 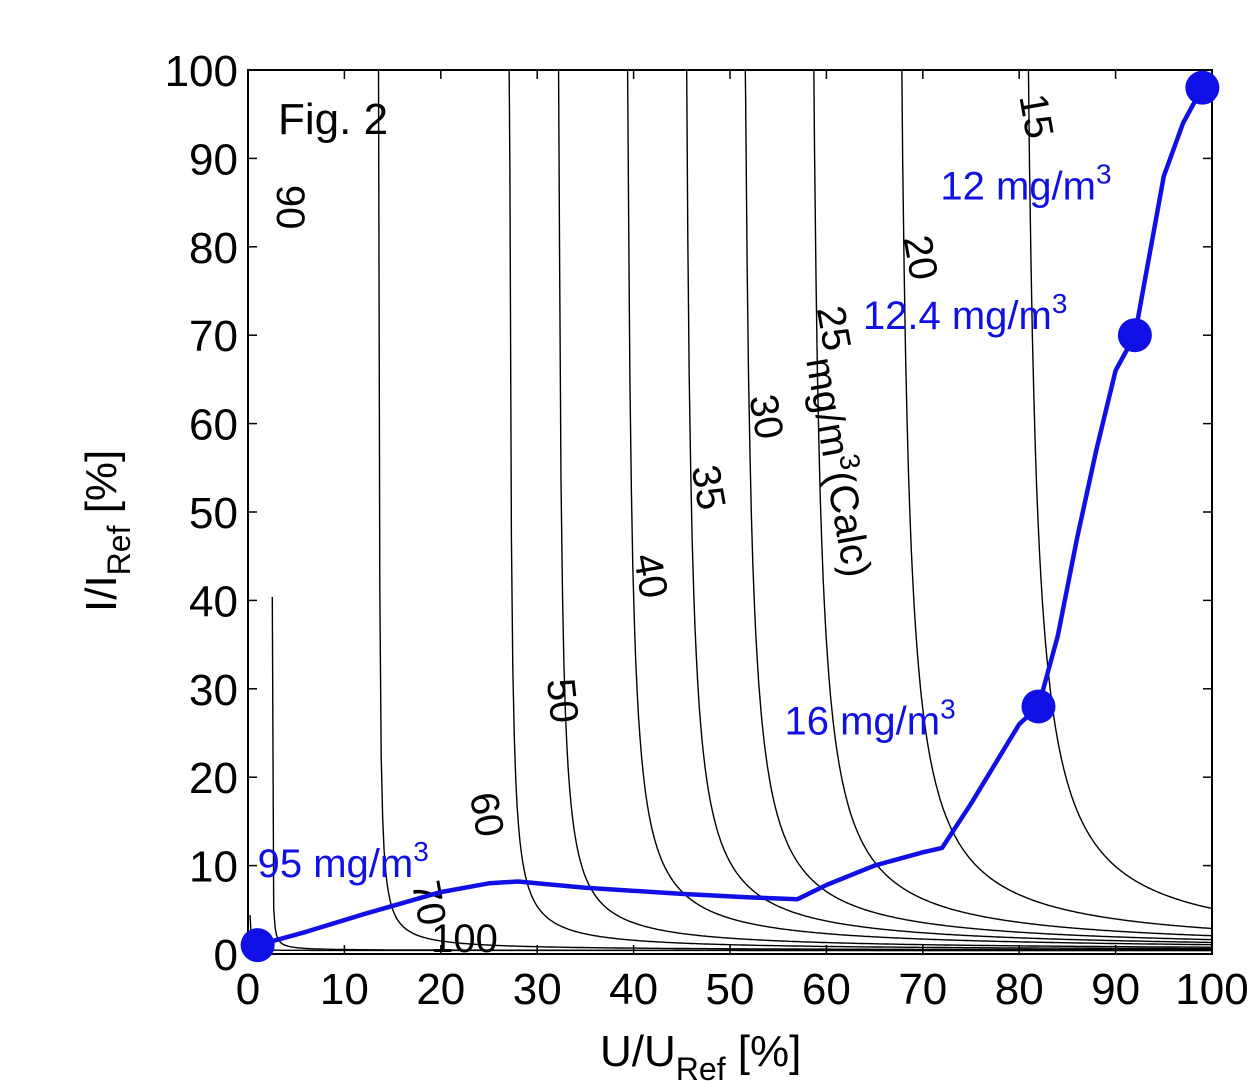 What do you see at coordinates (1018, 187) in the screenshot?
I see `measurement-label-main: 12 mg/m` at bounding box center [1018, 187].